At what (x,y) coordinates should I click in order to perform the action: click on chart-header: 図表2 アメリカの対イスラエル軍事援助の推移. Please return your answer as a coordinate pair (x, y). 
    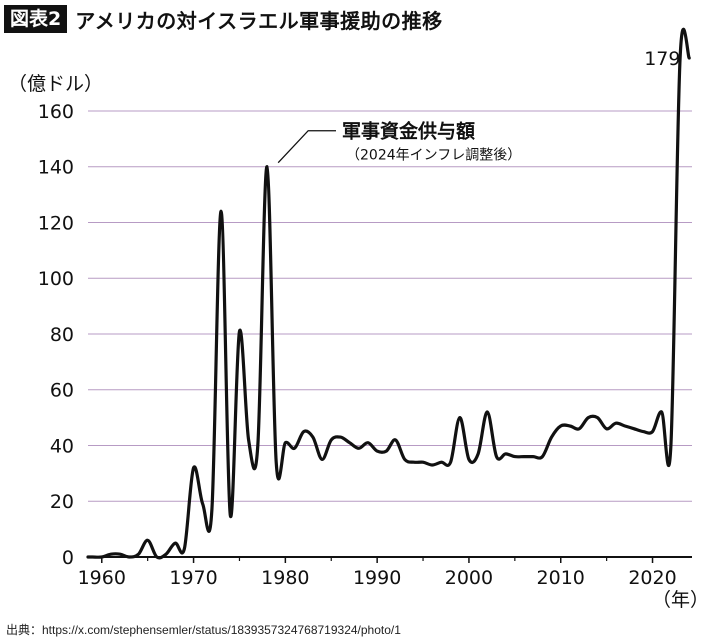
    Looking at the image, I should click on (223, 19).